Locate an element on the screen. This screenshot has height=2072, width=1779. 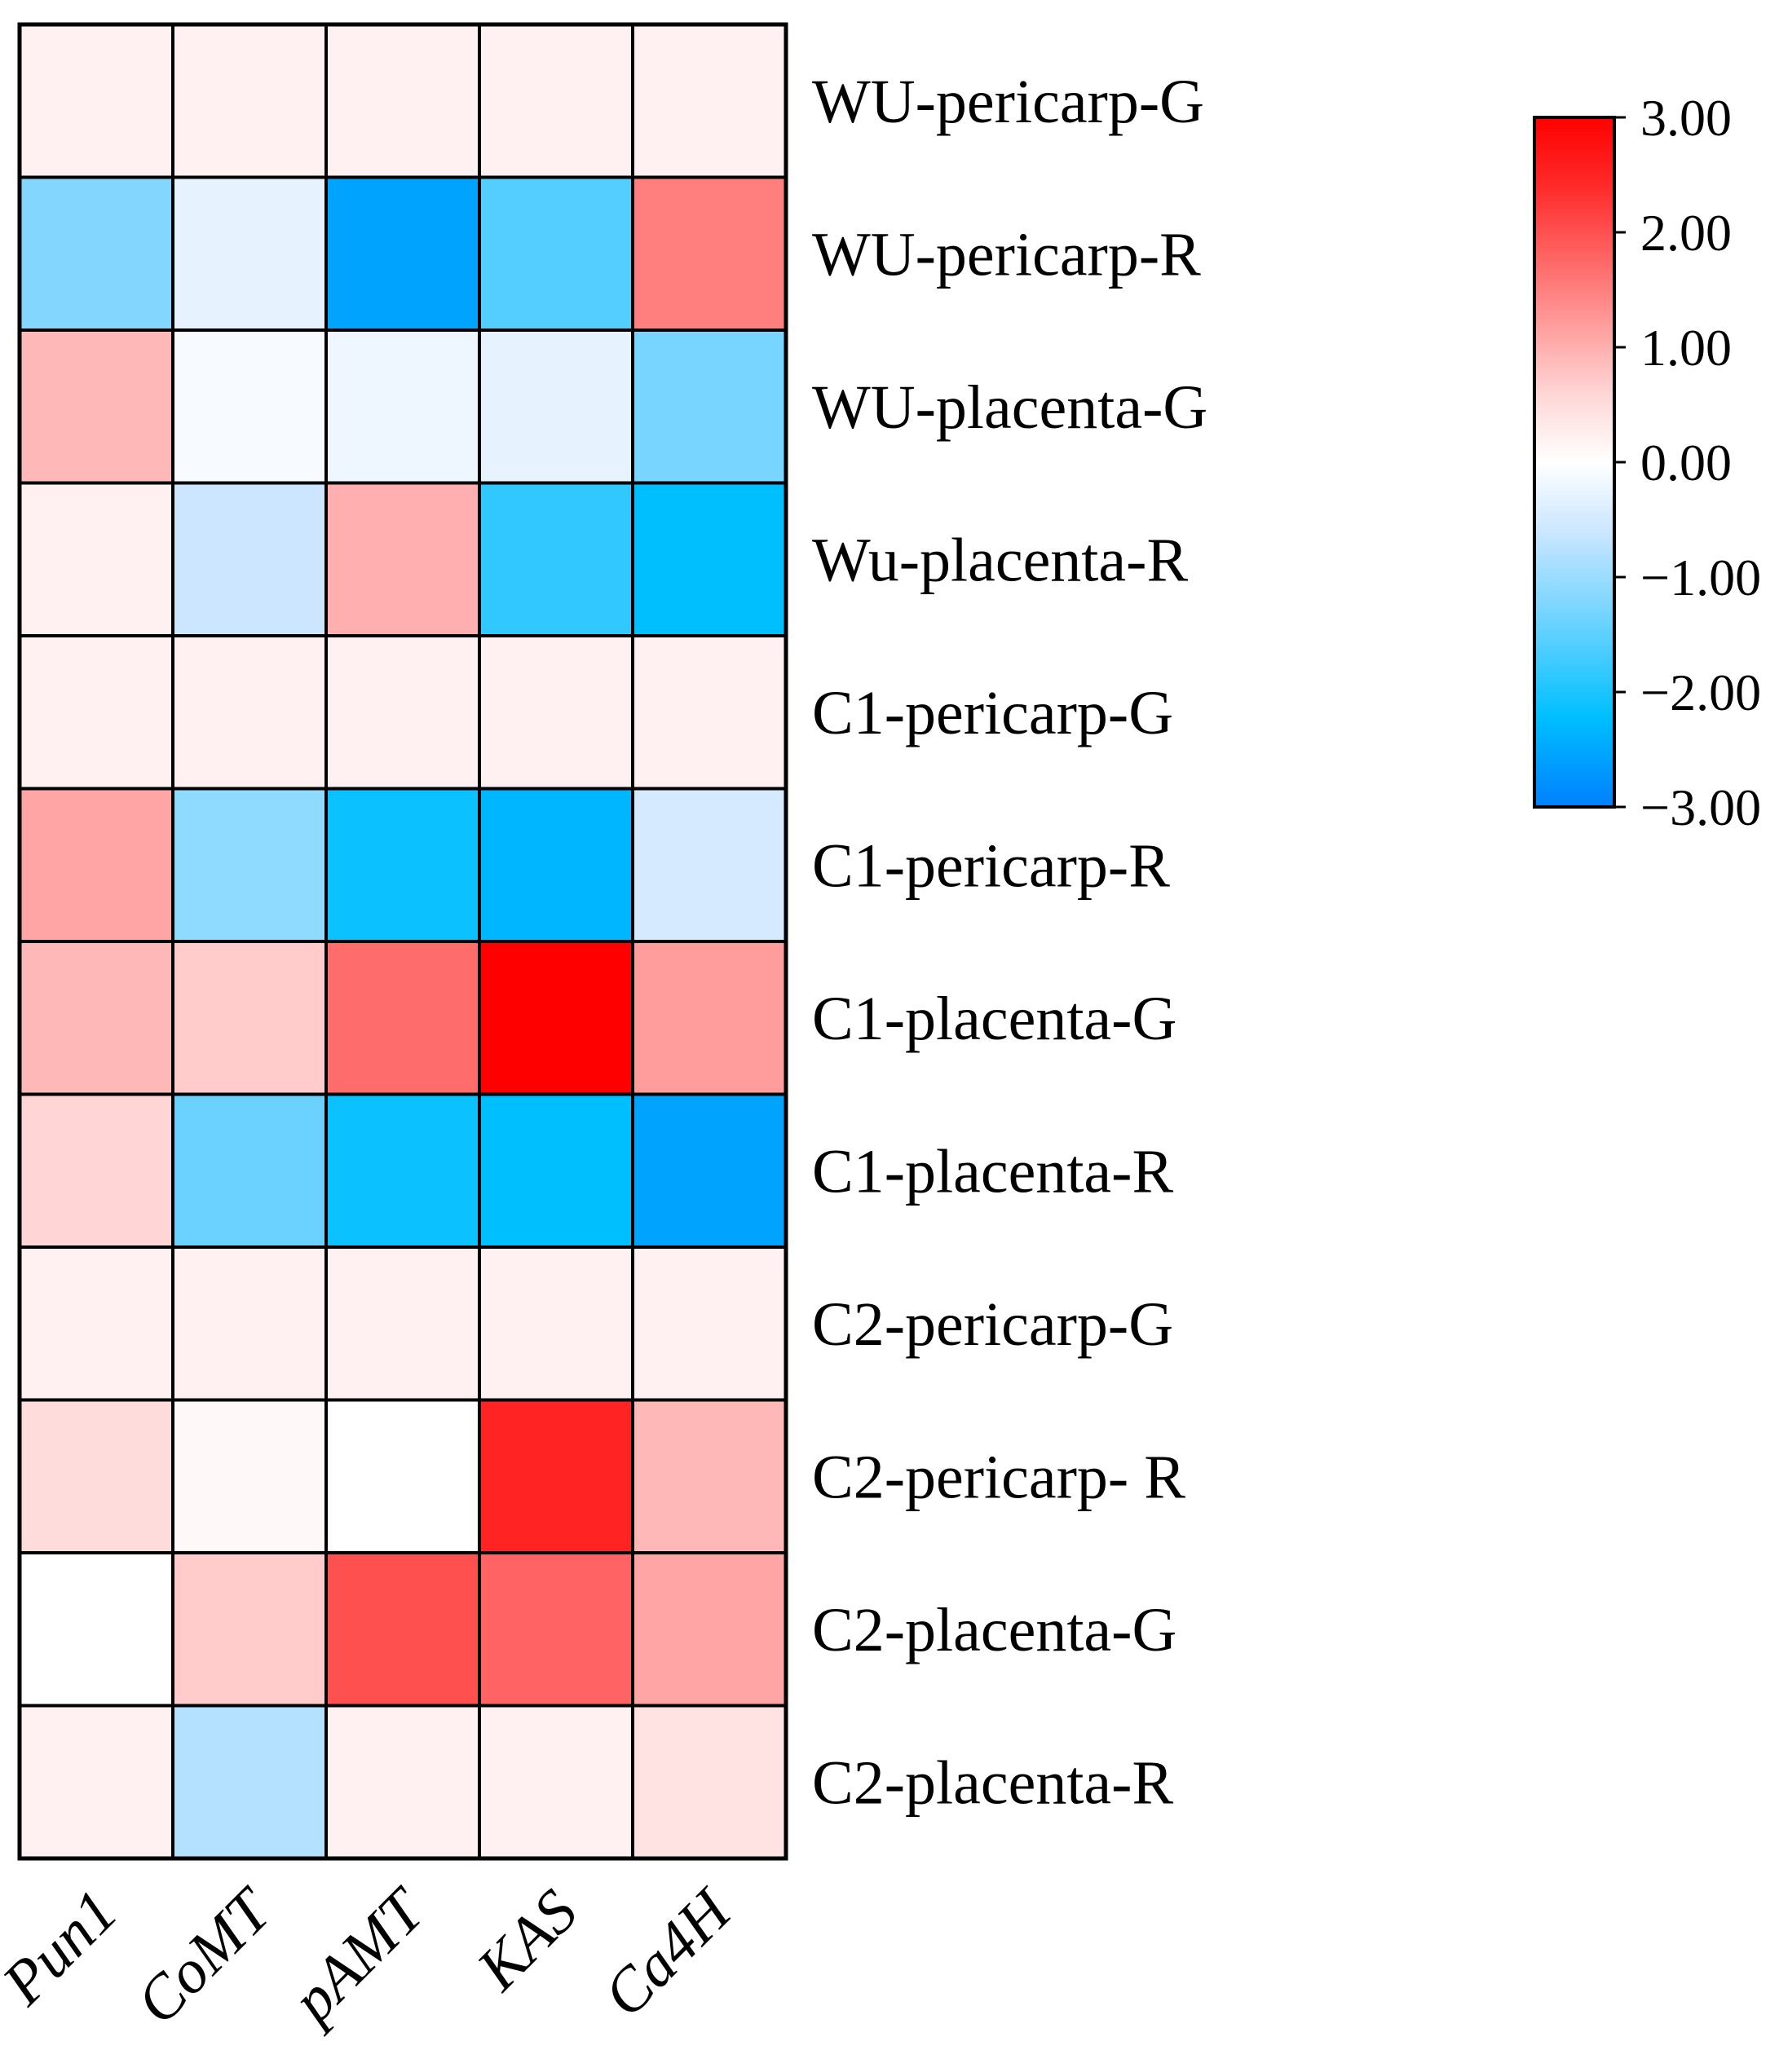
row-label: Wu-placenta-R is located at coordinates (1000, 560).